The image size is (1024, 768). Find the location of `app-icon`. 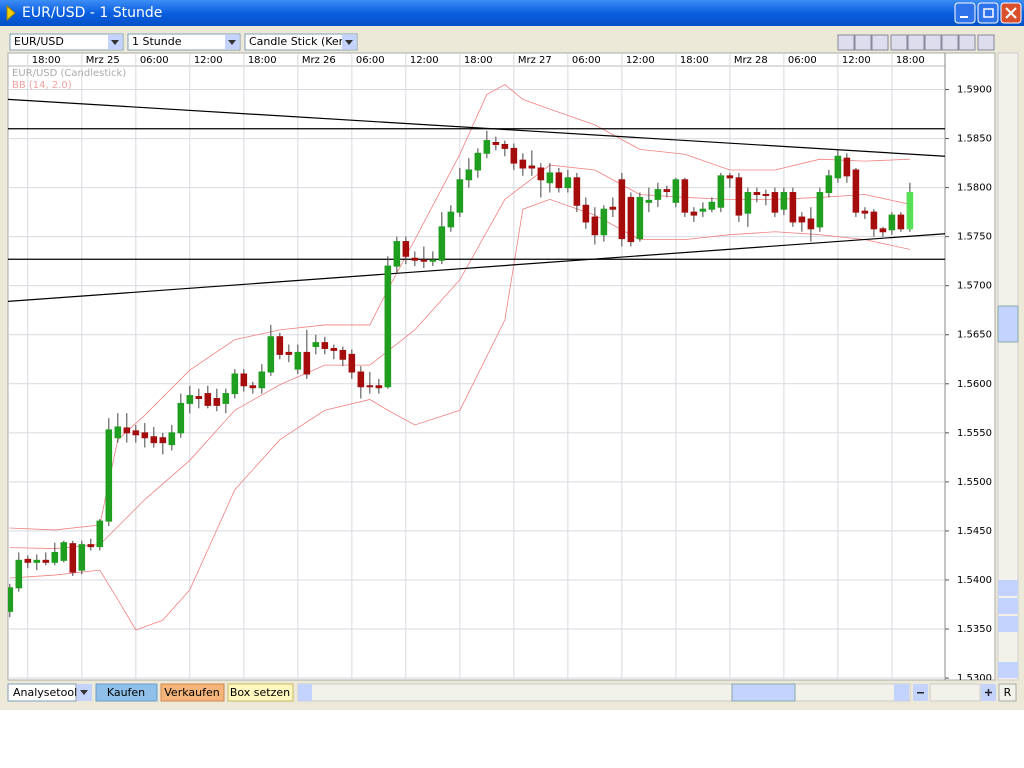

app-icon is located at coordinates (11, 13).